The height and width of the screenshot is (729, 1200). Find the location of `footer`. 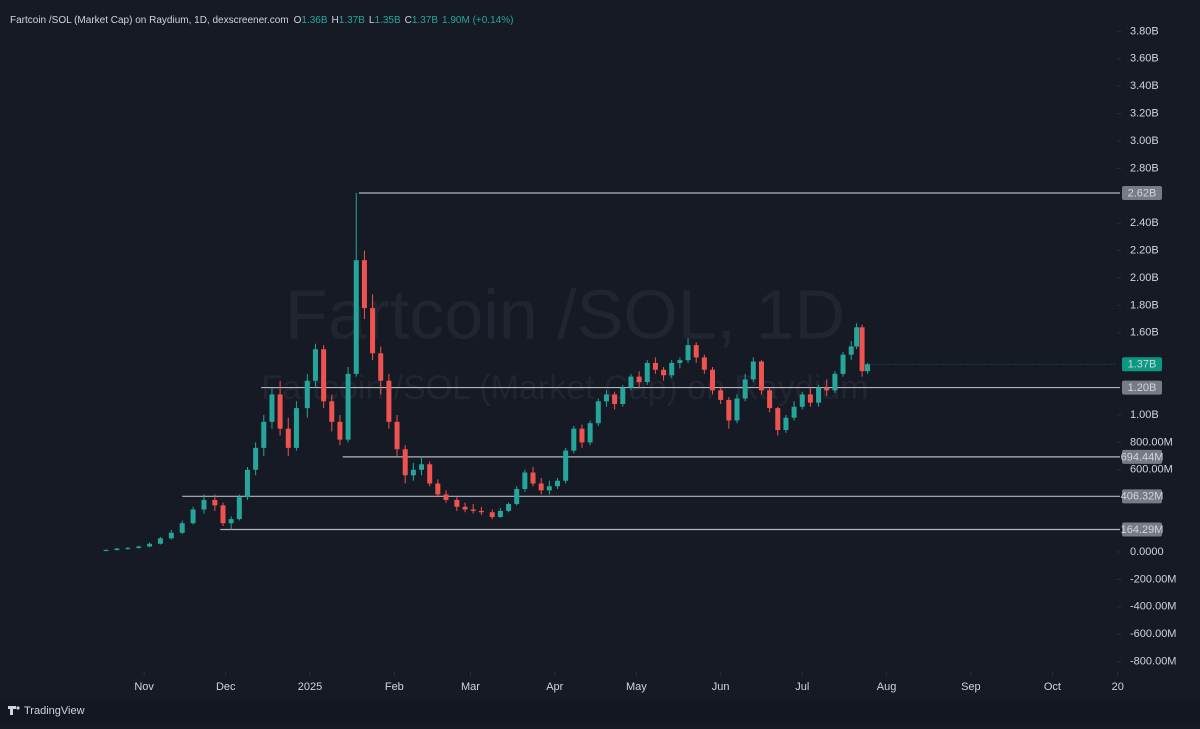

footer is located at coordinates (600, 712).